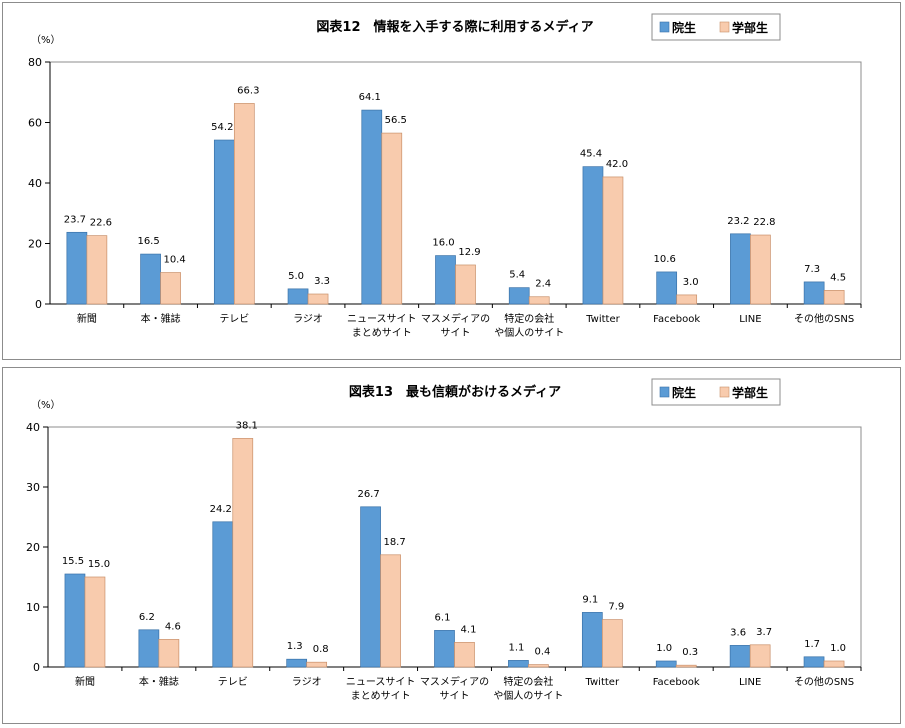 This screenshot has height=728, width=905. I want to click on data-label-grad: 6.1, so click(443, 617).